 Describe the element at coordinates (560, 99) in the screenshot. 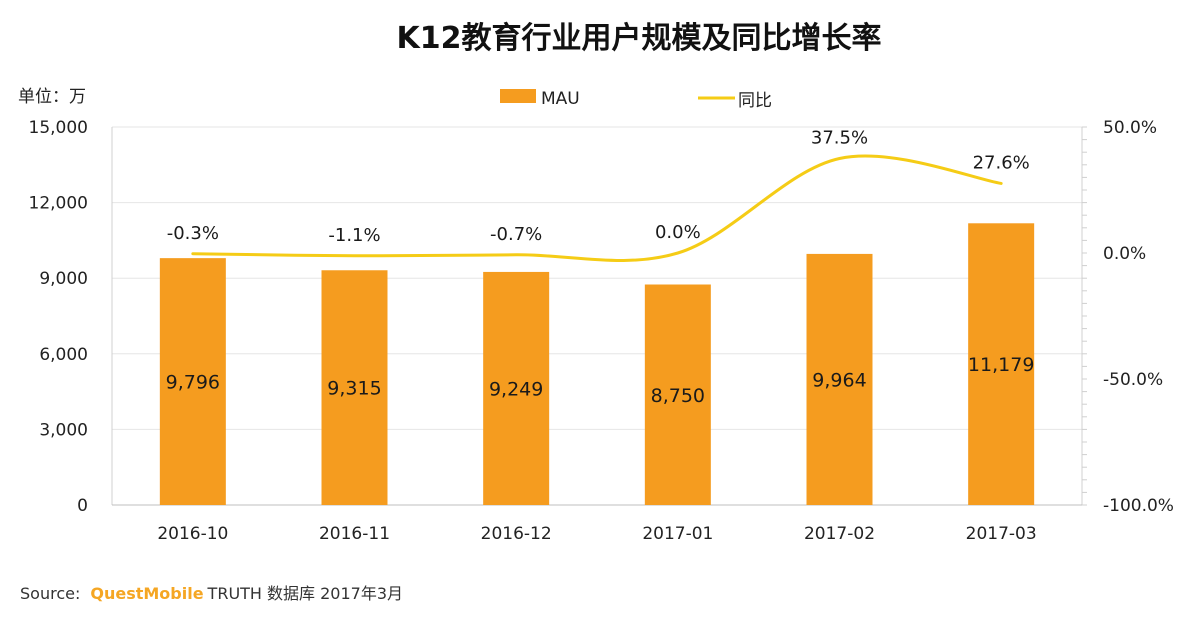

I see `legend-mau-label: MAU` at that location.